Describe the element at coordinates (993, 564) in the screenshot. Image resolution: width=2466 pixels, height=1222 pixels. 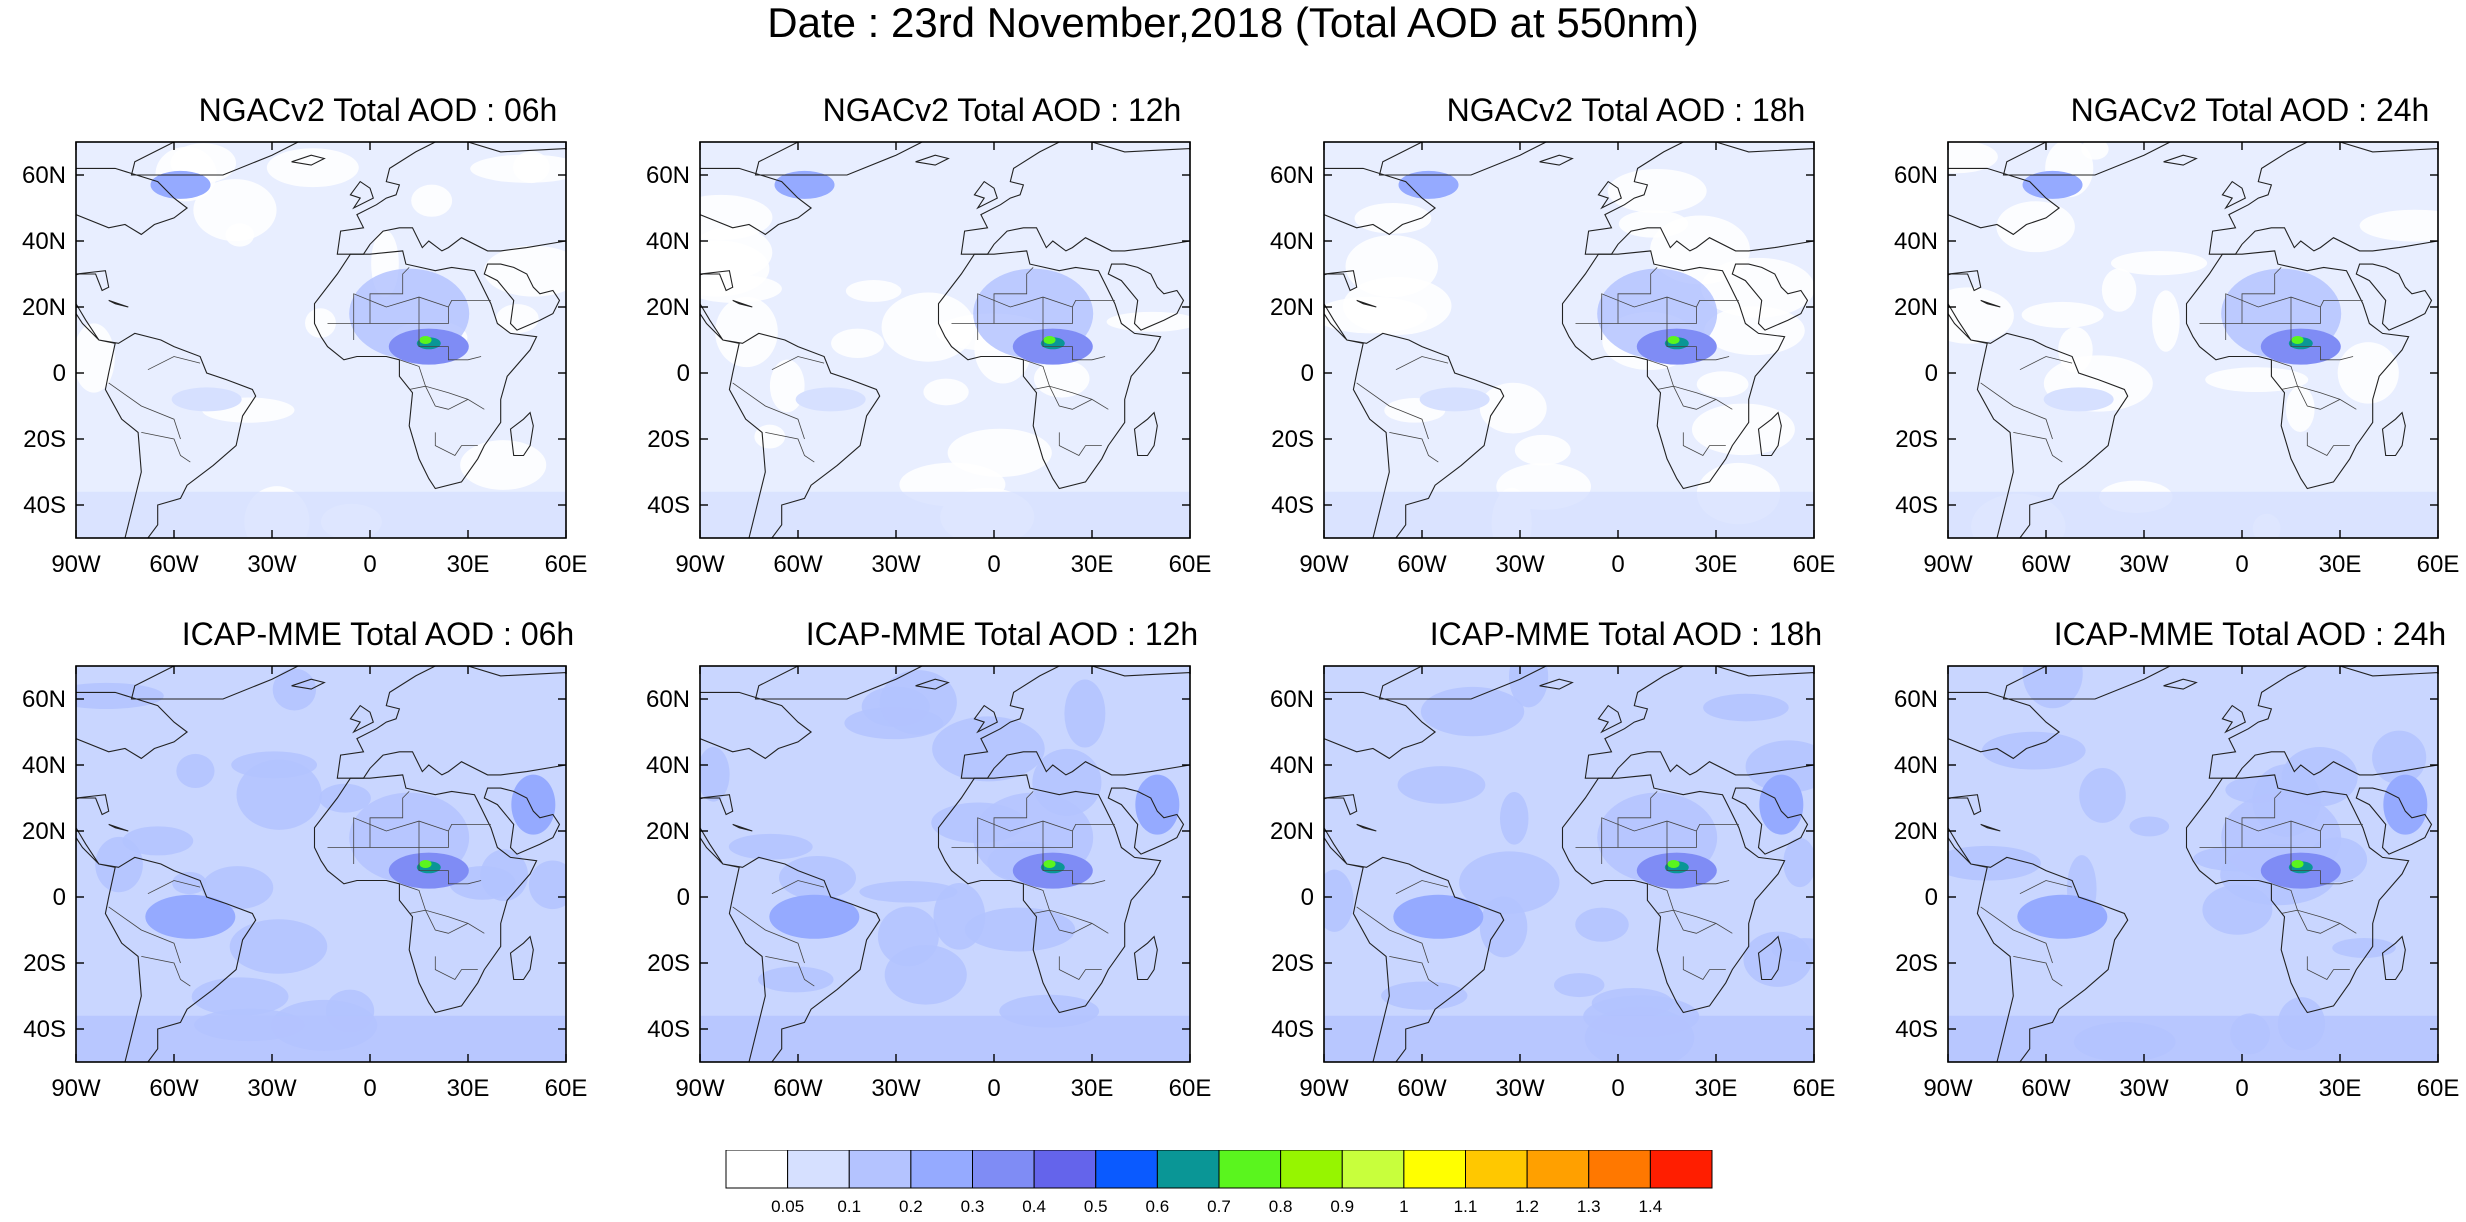
I see `x-tick-label: 0` at that location.